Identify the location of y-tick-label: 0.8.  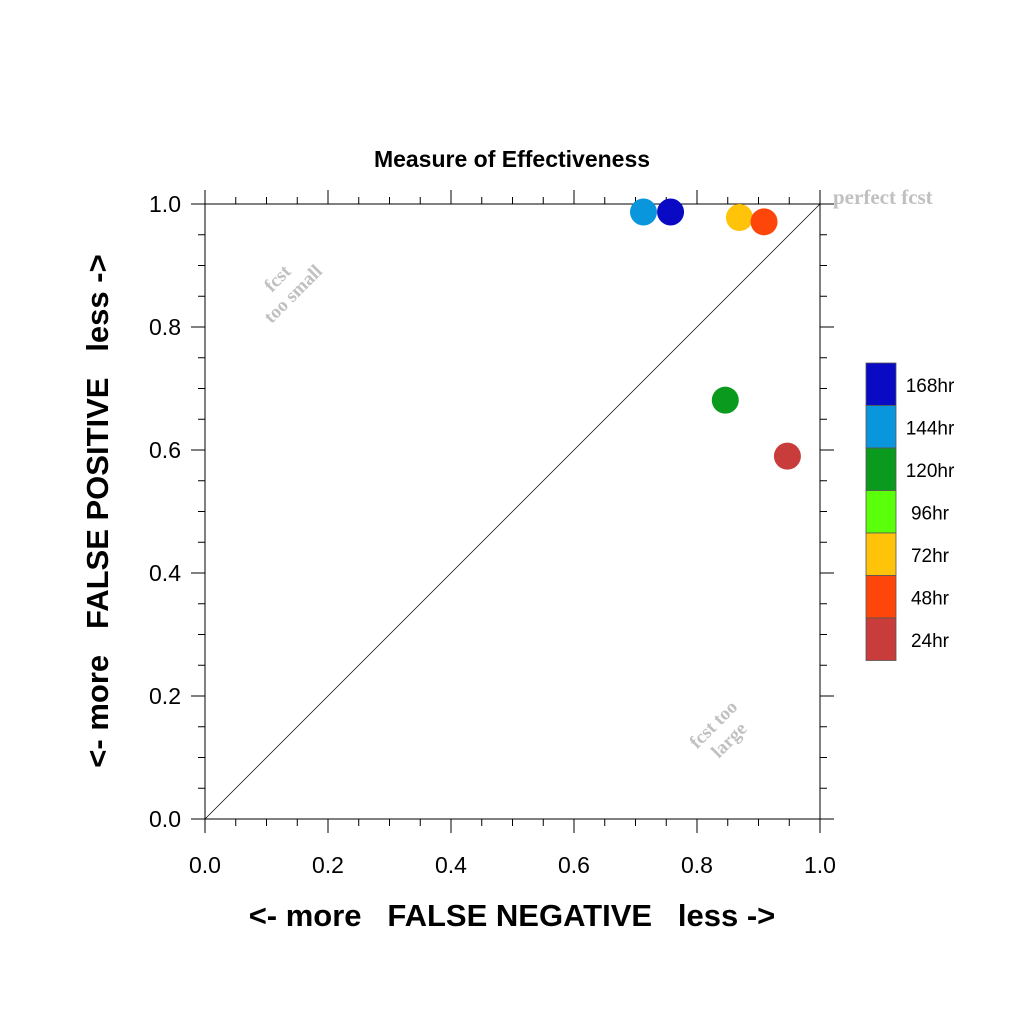
(165, 327).